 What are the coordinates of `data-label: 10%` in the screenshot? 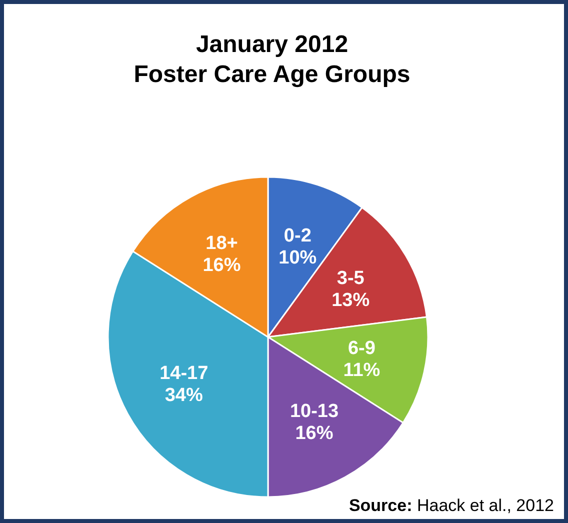 It's located at (297, 258).